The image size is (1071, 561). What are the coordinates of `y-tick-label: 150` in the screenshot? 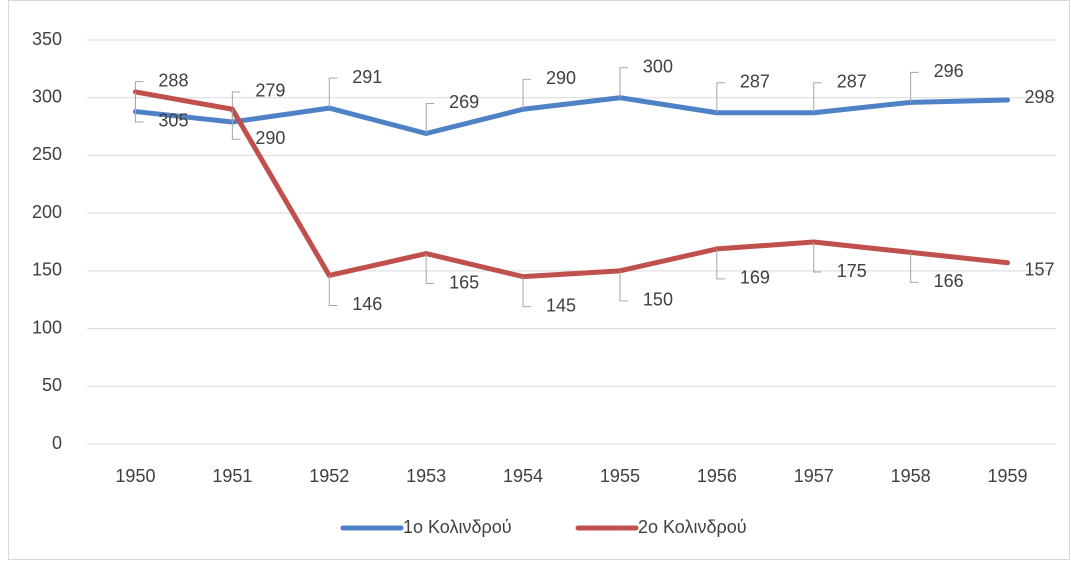 It's located at (47, 270).